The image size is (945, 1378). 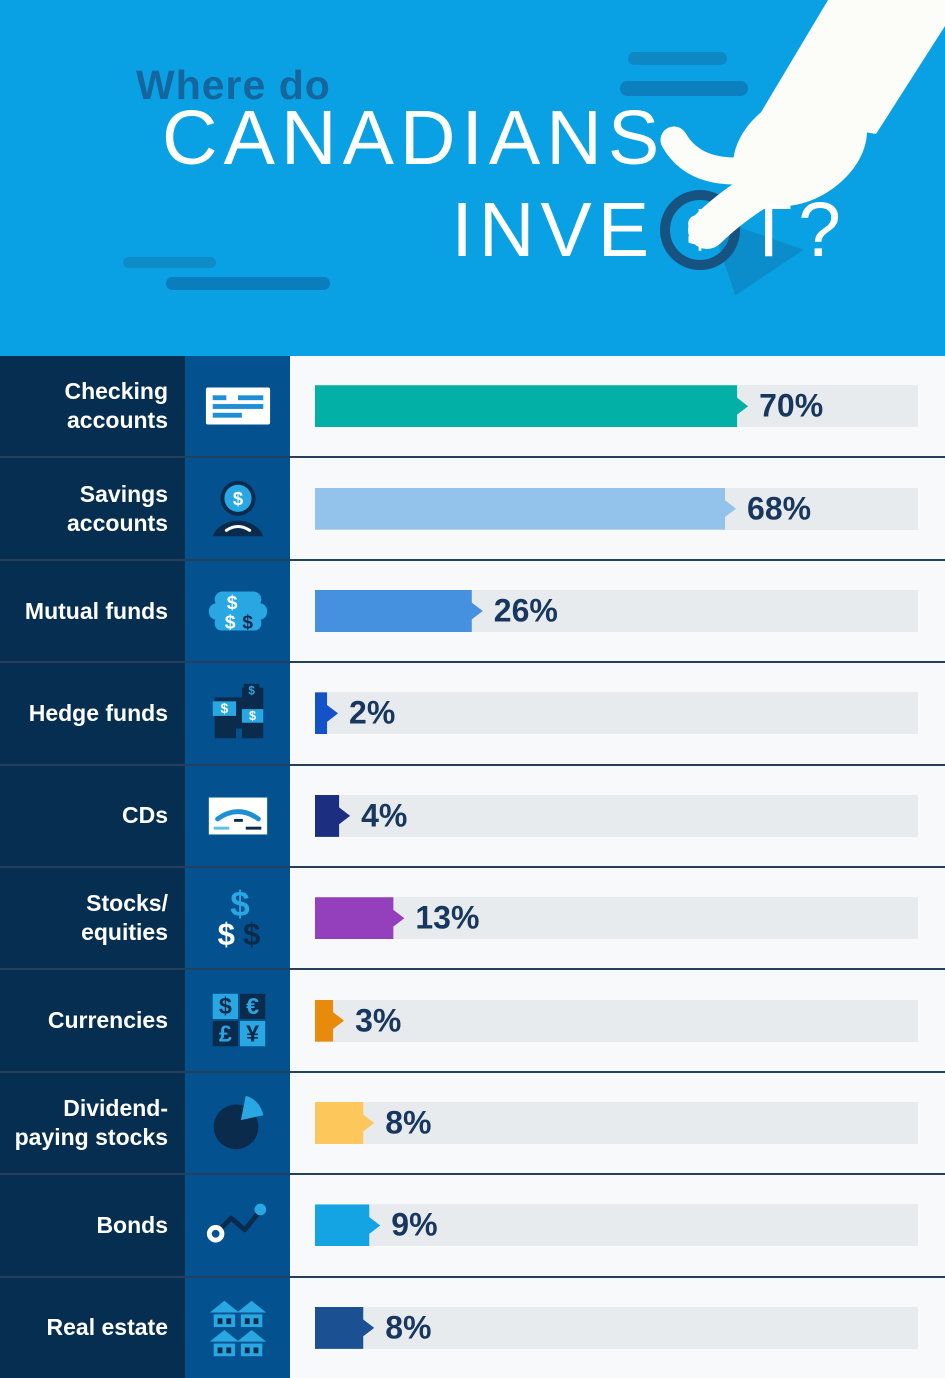 What do you see at coordinates (92, 816) in the screenshot?
I see `row-label: CDs` at bounding box center [92, 816].